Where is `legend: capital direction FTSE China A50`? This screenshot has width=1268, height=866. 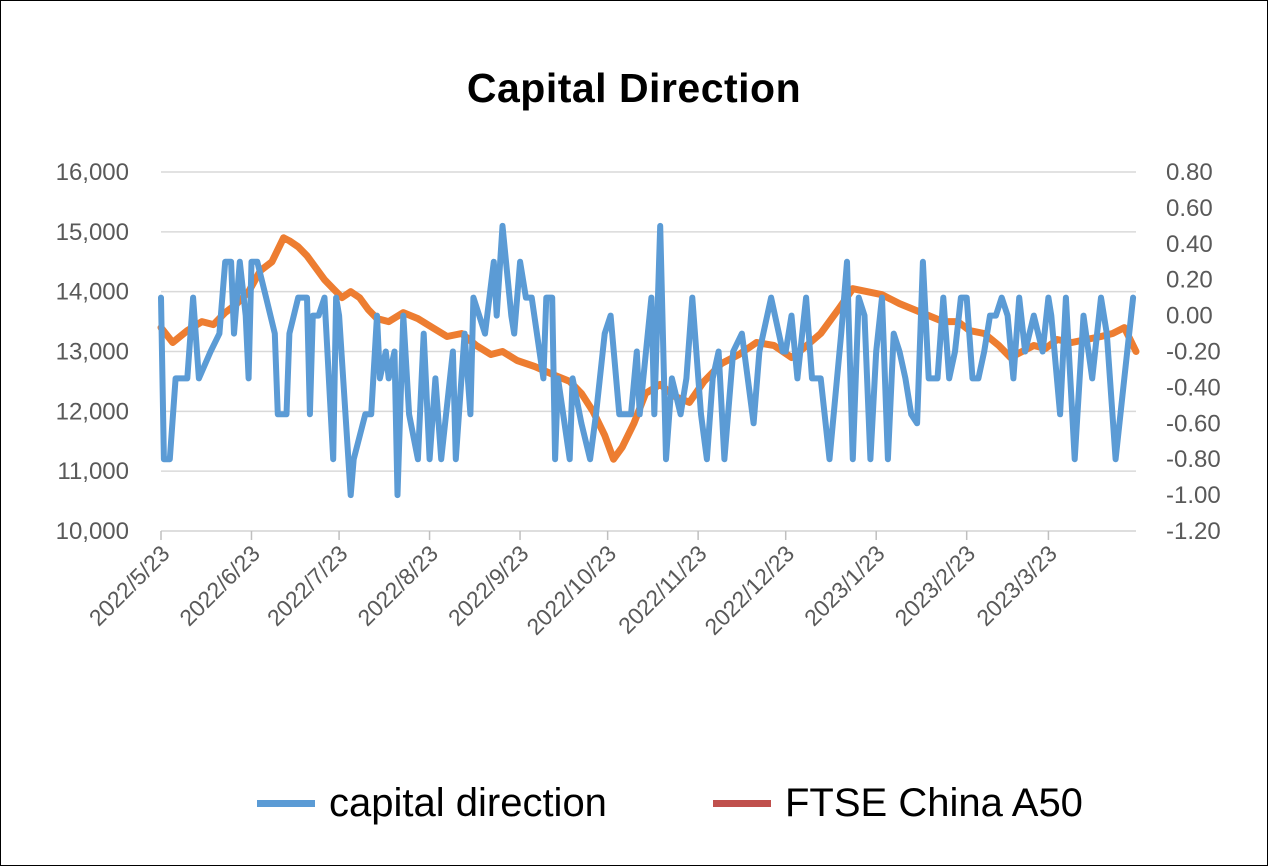 legend: capital direction FTSE China A50 is located at coordinates (634, 803).